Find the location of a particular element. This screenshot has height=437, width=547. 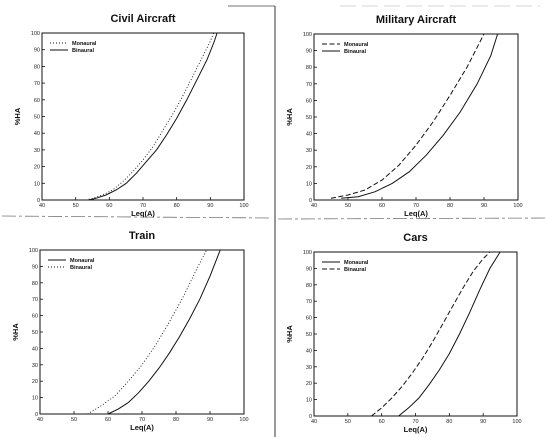

chart-title: Military Aircraft is located at coordinates (416, 20).